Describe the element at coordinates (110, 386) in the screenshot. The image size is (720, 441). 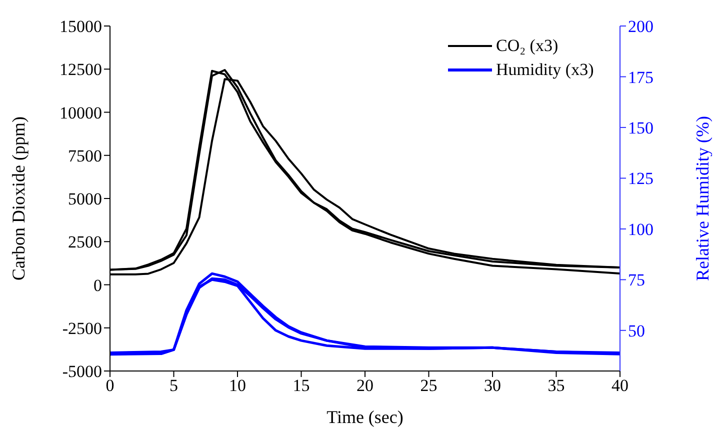
I see `x-tick-label: 0` at that location.